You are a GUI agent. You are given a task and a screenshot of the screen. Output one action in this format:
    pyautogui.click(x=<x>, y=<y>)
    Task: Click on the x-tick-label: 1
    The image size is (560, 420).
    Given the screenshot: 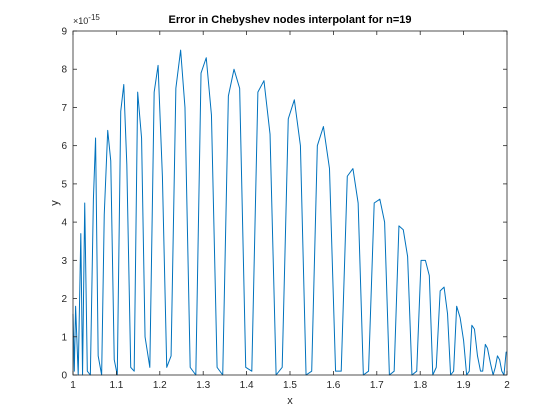 What is the action you would take?
    pyautogui.click(x=73, y=385)
    